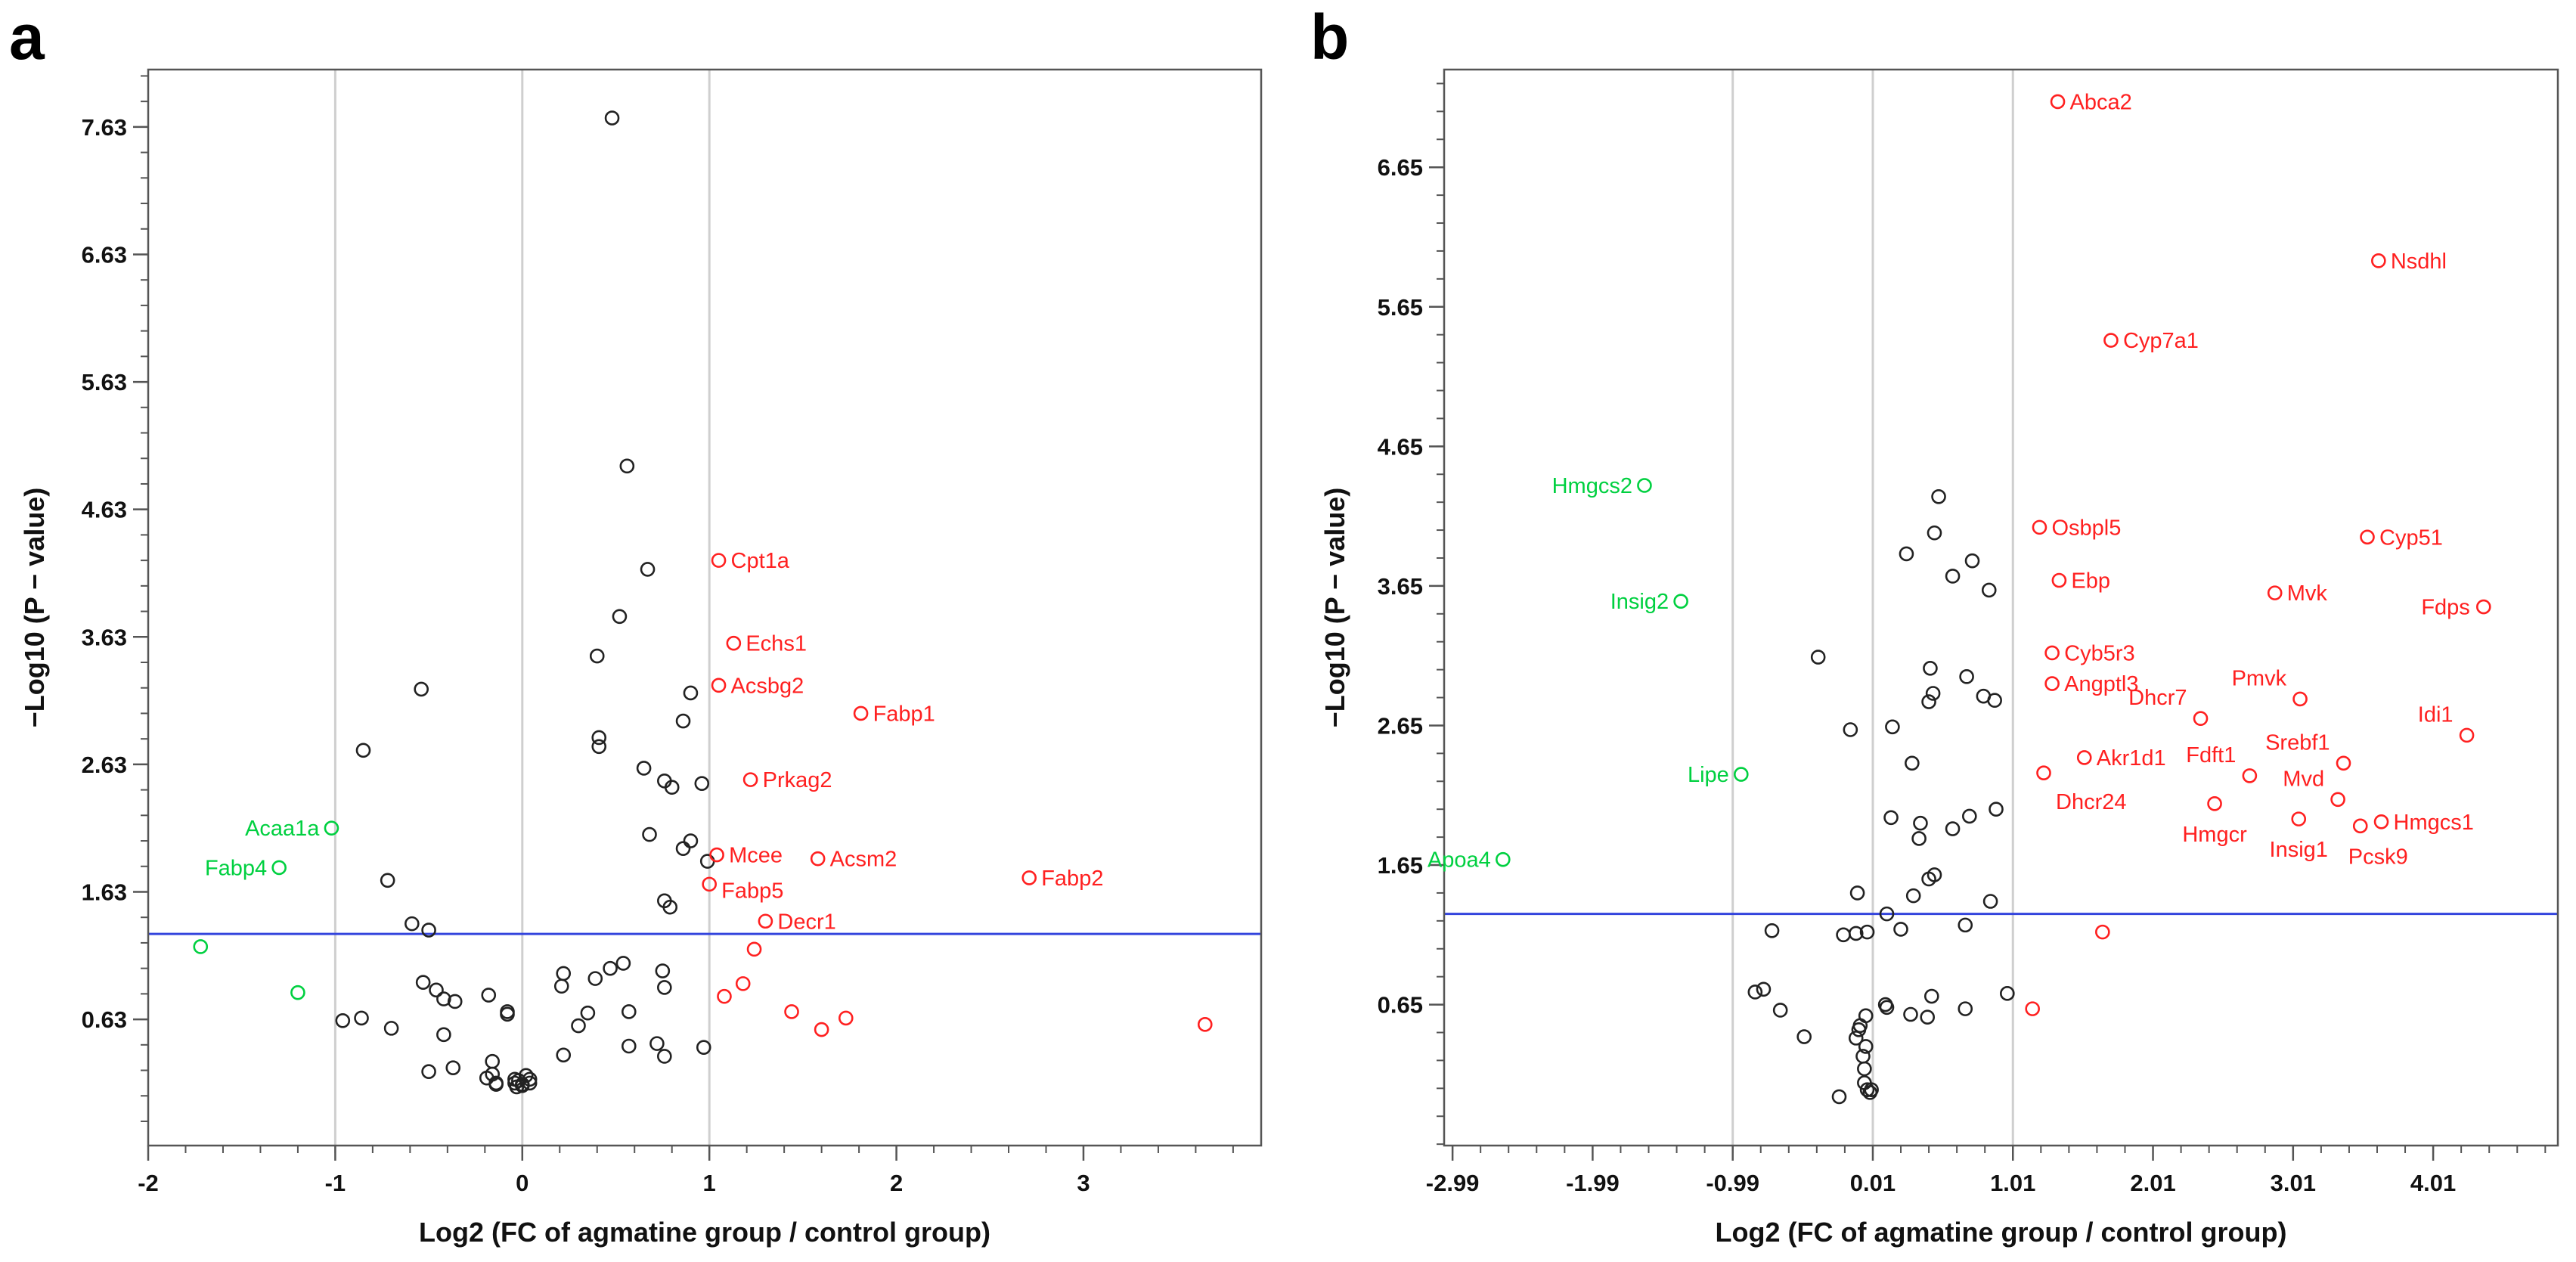 The image size is (2576, 1262). I want to click on gene-label-insig1: Insig1, so click(2299, 850).